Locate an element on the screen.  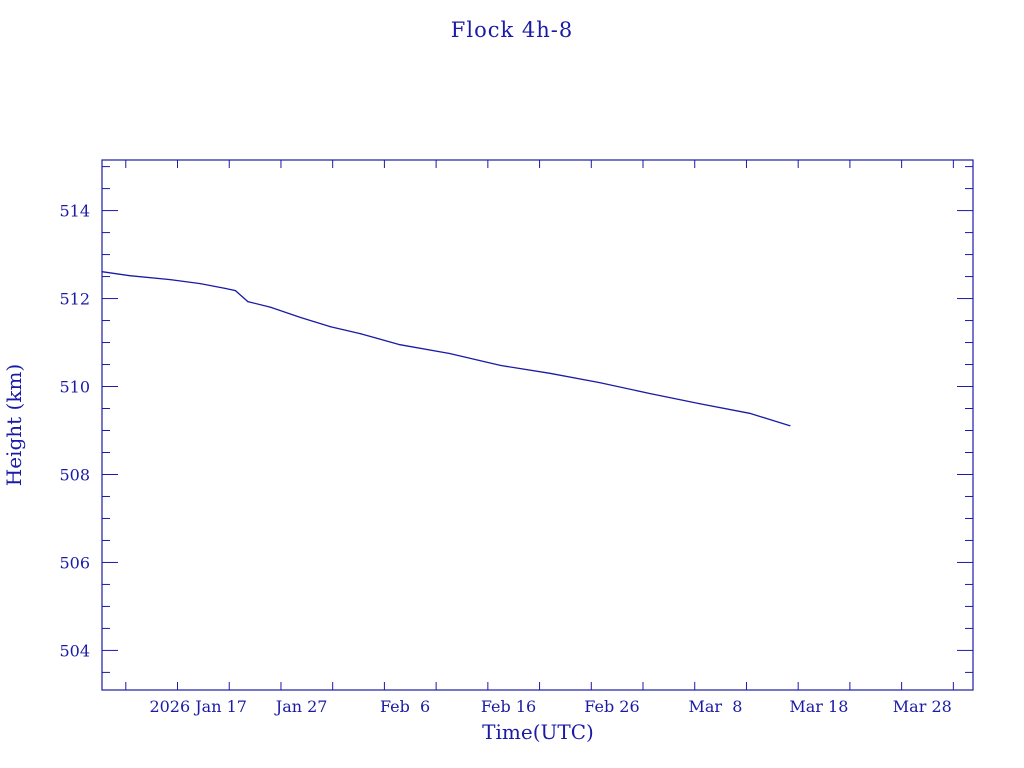
y-tick-label: 504 is located at coordinates (74, 650).